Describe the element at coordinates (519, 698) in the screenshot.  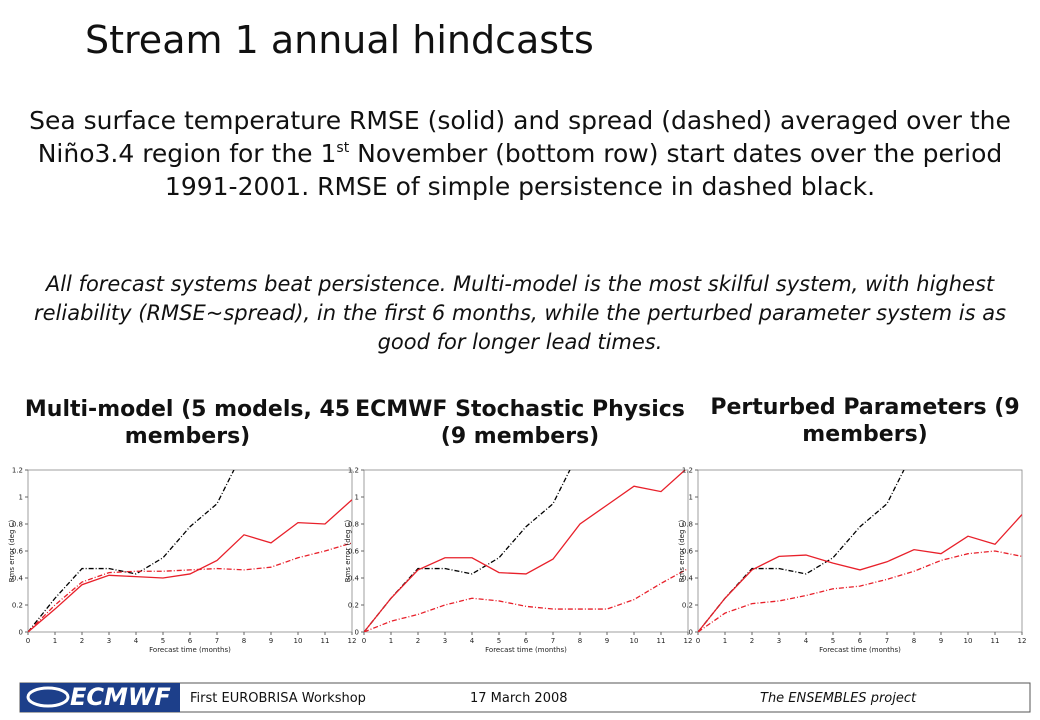
I see `footer-date: 17 March 2008` at that location.